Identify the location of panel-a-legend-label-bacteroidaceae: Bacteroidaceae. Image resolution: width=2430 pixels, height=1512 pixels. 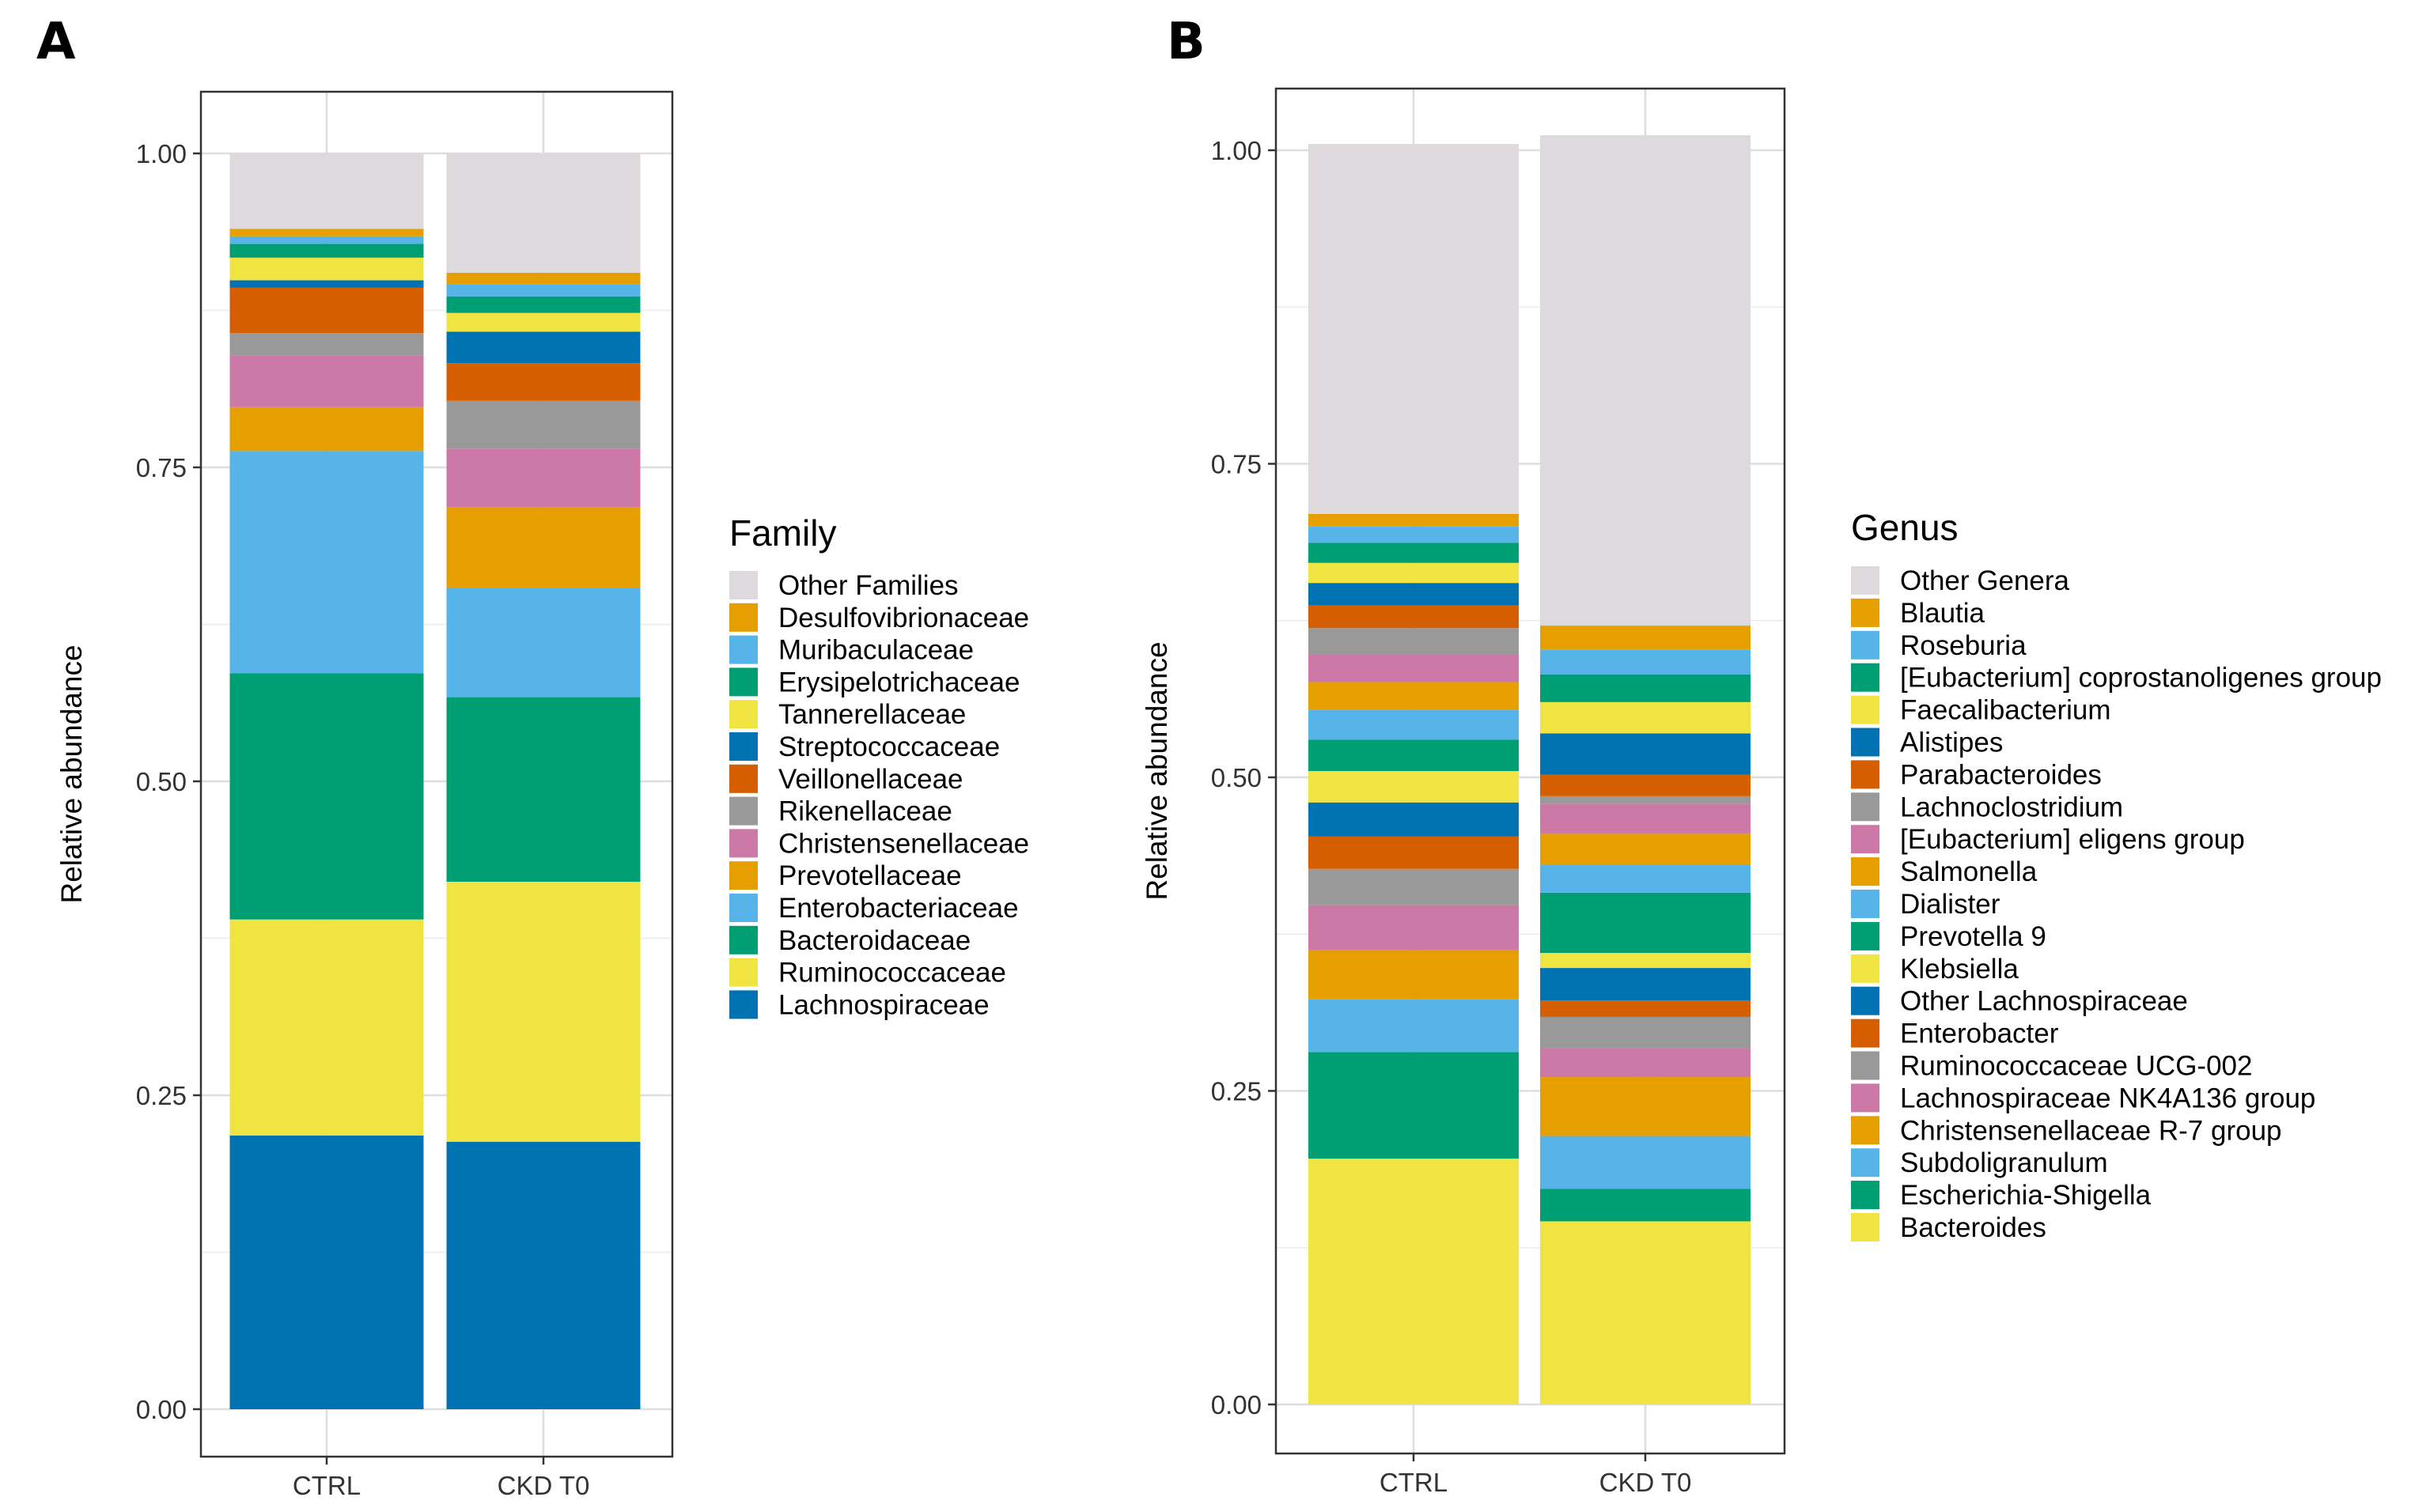
(875, 940).